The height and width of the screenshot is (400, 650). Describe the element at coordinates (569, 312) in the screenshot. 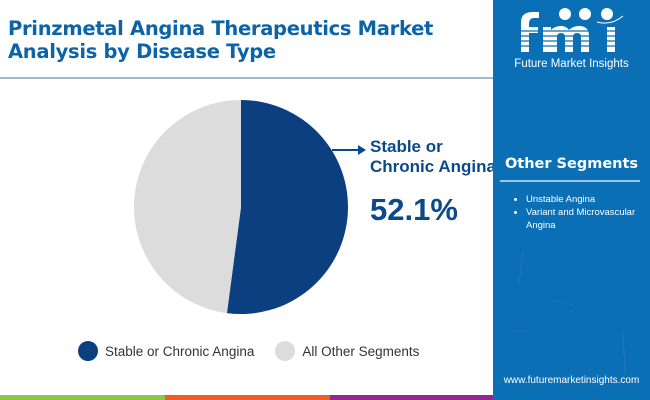

I see `sidebar-texture` at that location.